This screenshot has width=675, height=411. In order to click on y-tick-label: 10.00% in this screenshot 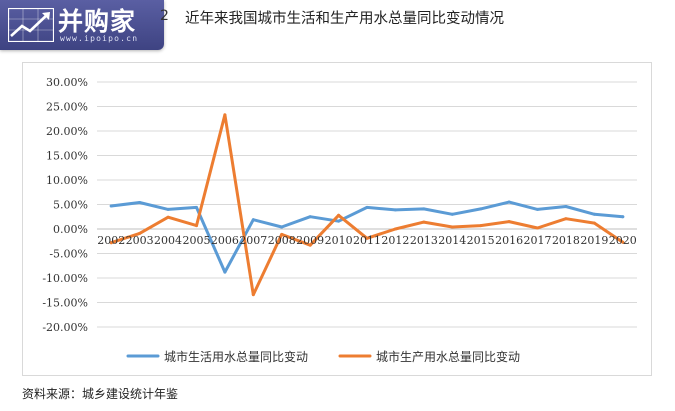, I will do `click(67, 180)`.